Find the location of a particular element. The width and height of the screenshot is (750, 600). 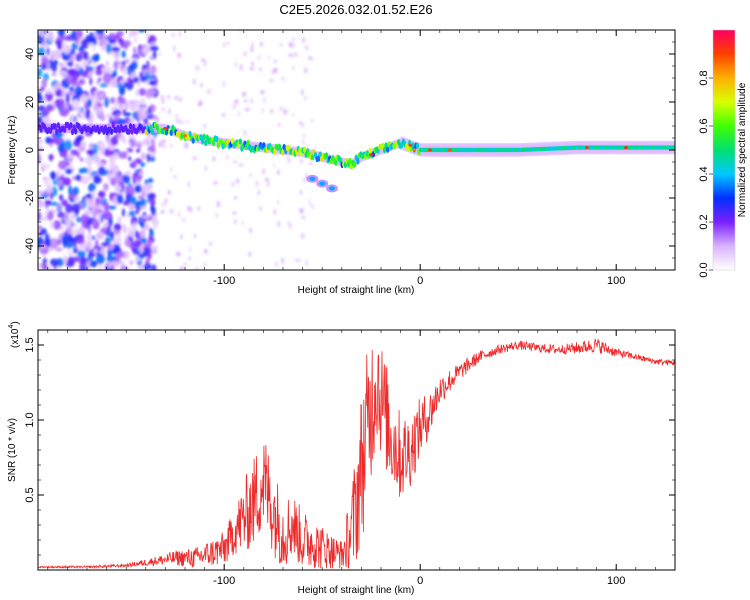

colorbar-frame is located at coordinates (724, 150).